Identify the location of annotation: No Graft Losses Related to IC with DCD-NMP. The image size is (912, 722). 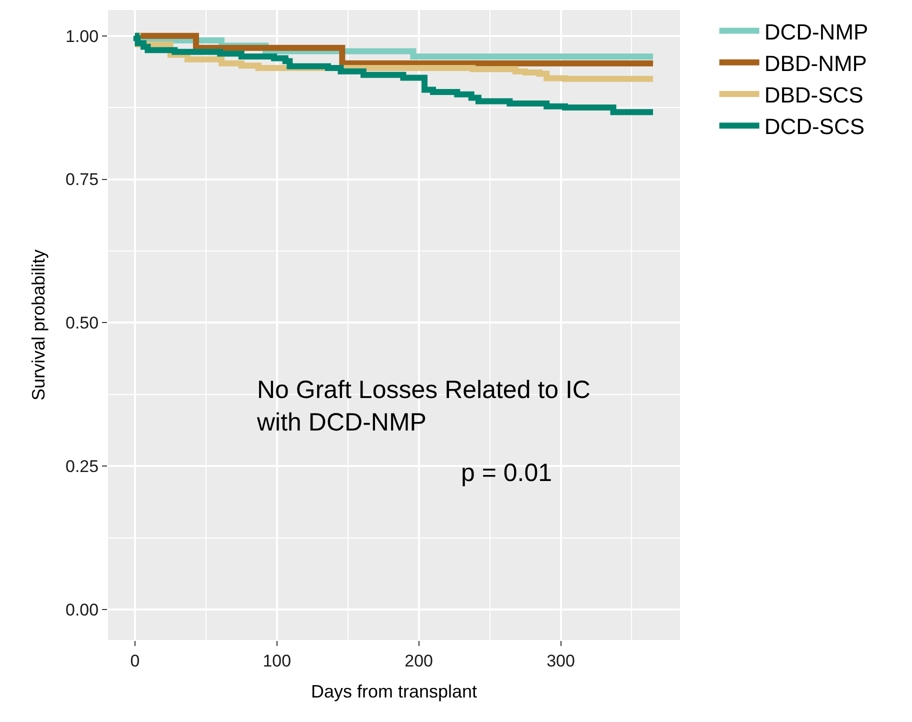
(423, 406).